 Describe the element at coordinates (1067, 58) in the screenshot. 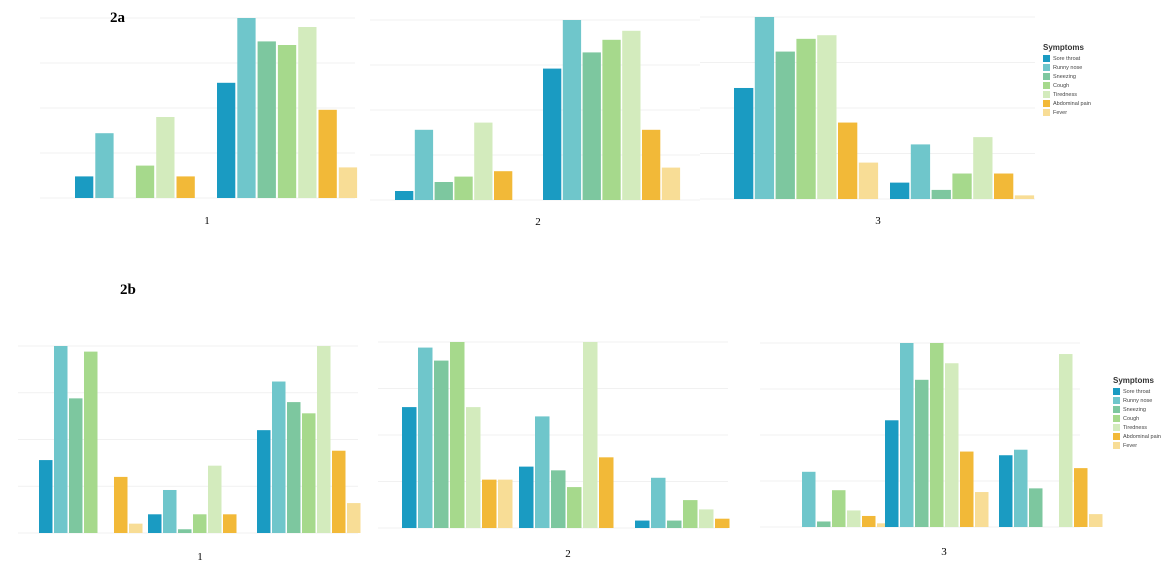

I see `legend-label: Sore throat` at that location.